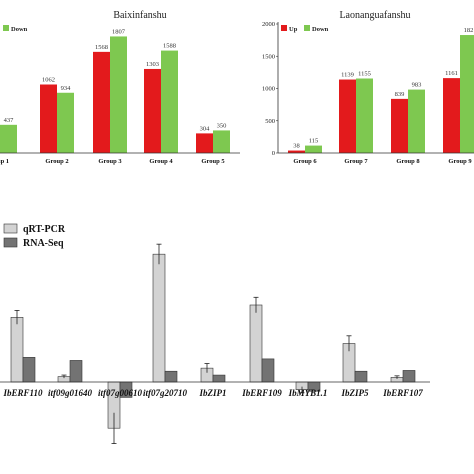 This screenshot has width=474, height=474. What do you see at coordinates (305, 161) in the screenshot?
I see `category-label: Group 6` at bounding box center [305, 161].